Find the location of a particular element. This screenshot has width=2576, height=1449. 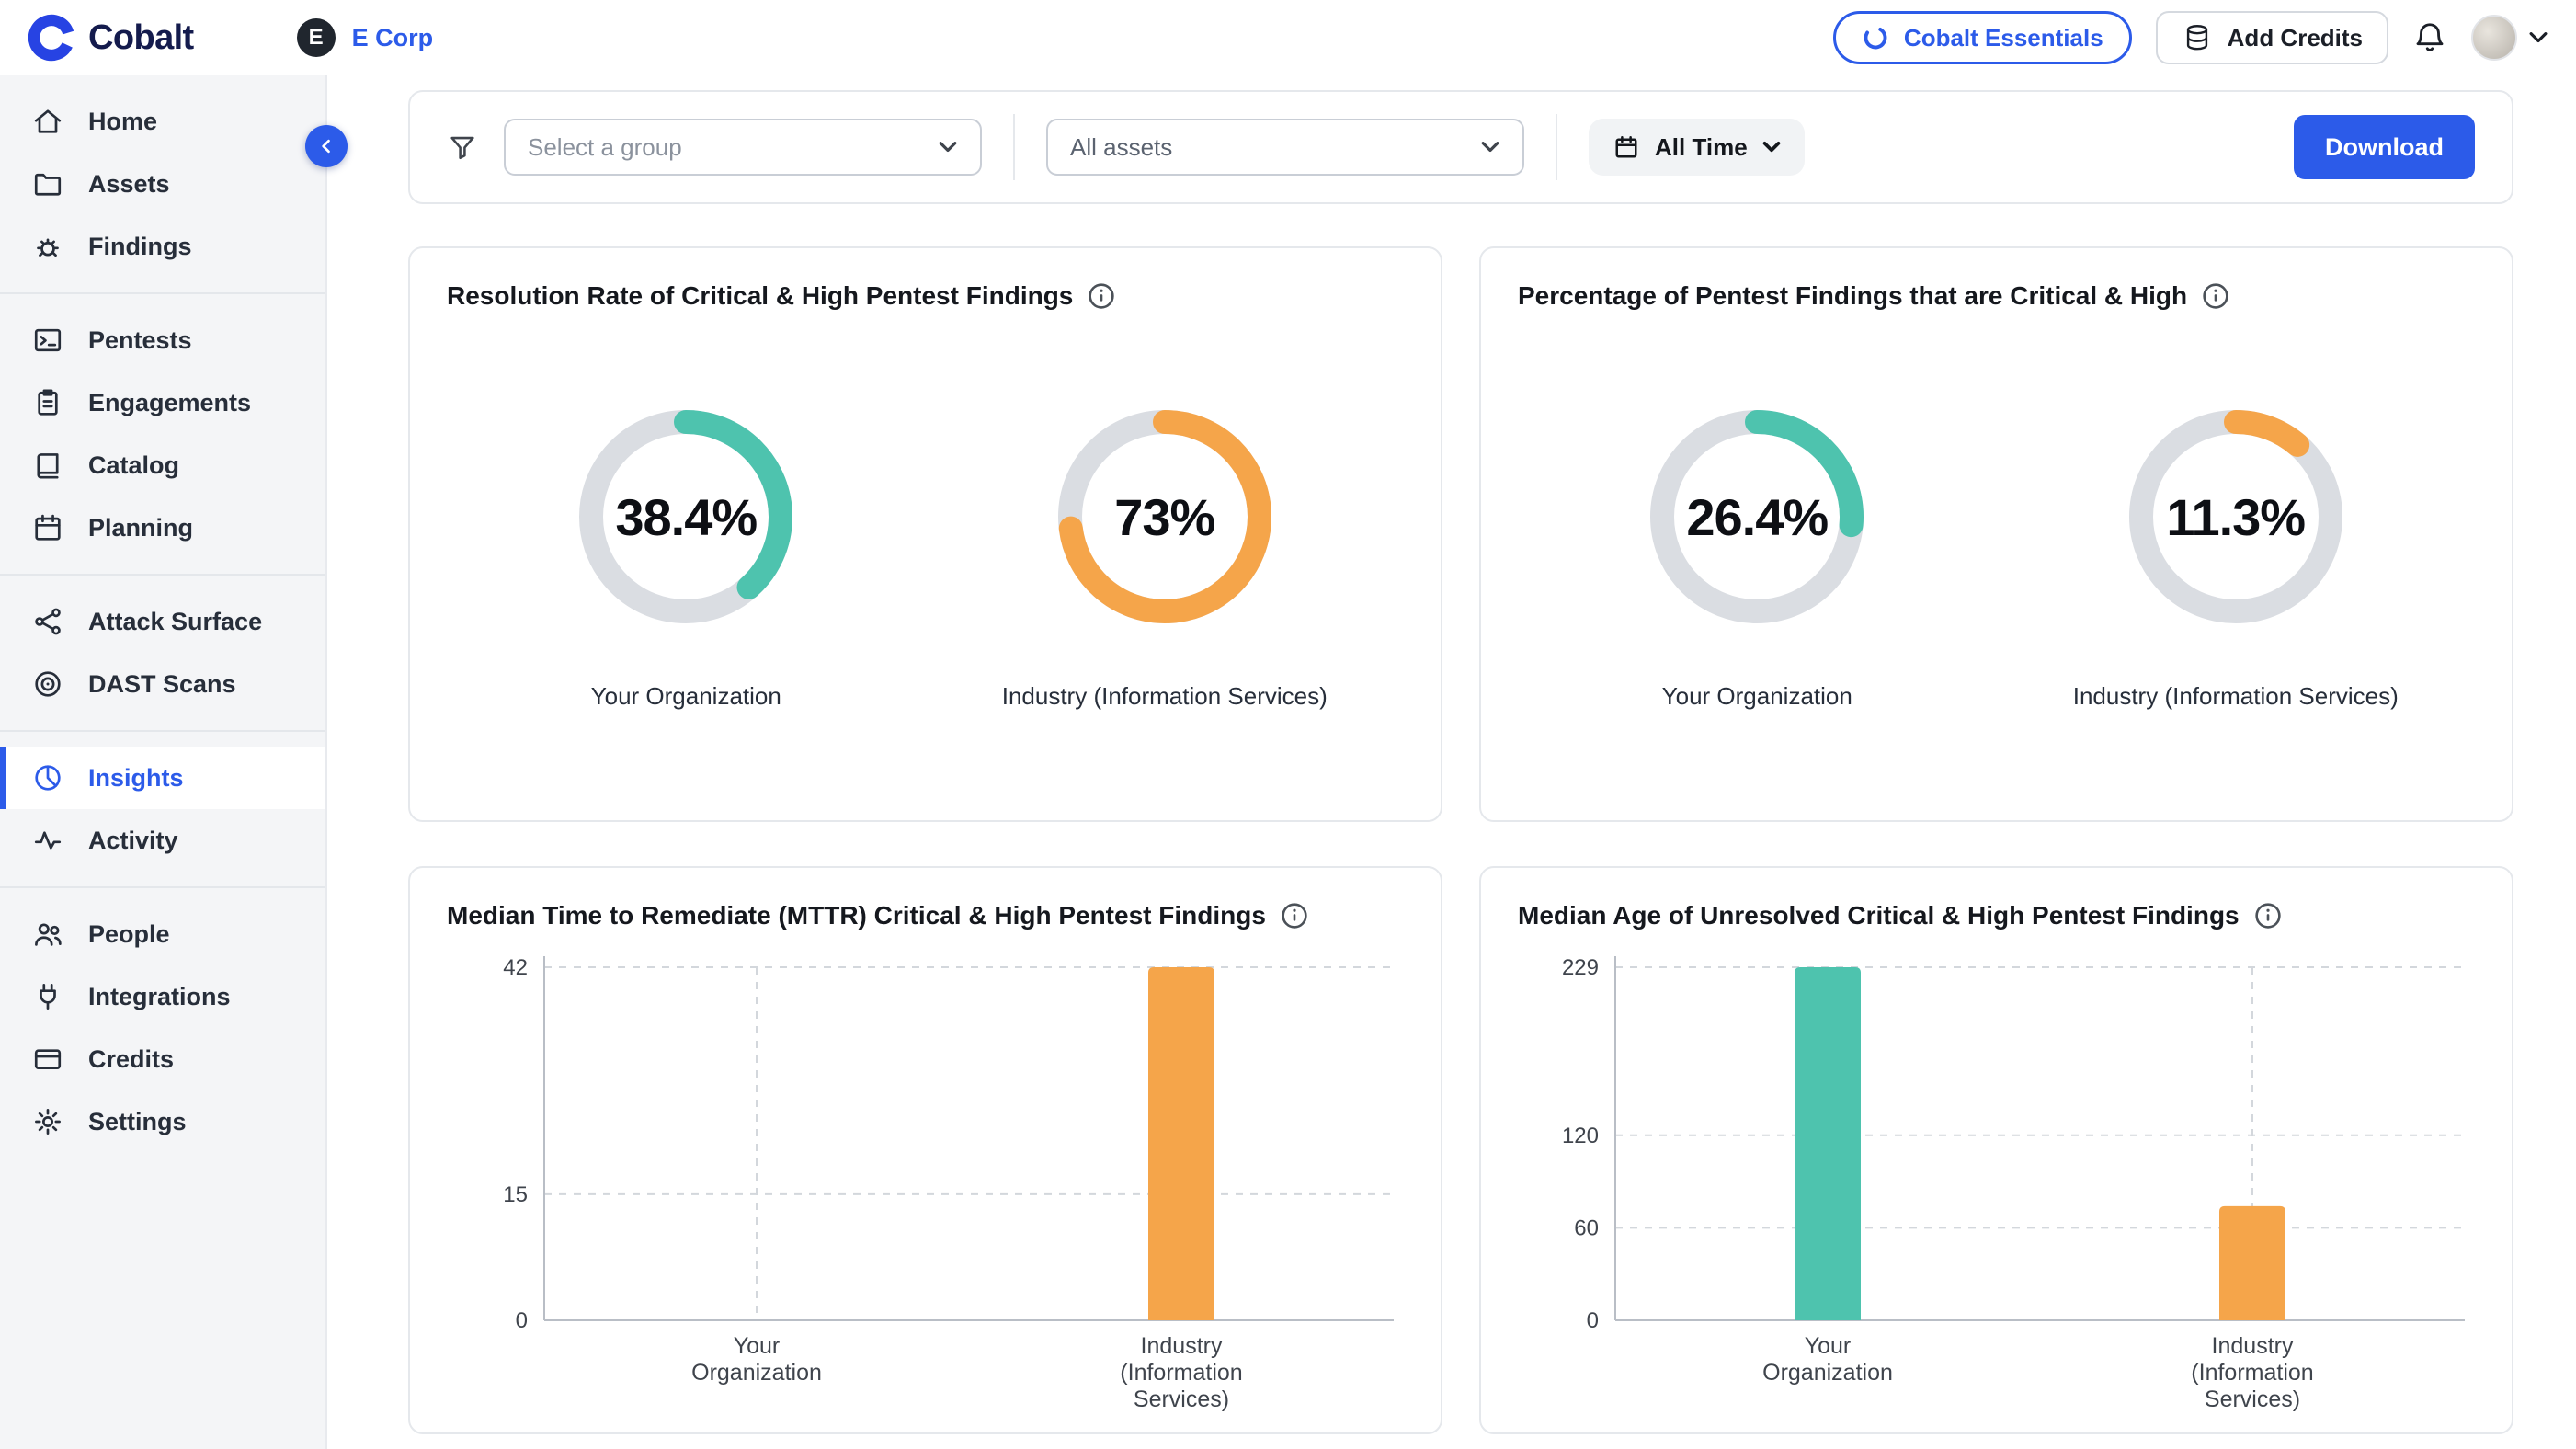

donut-label: Industry (Information Services) is located at coordinates (1164, 696).